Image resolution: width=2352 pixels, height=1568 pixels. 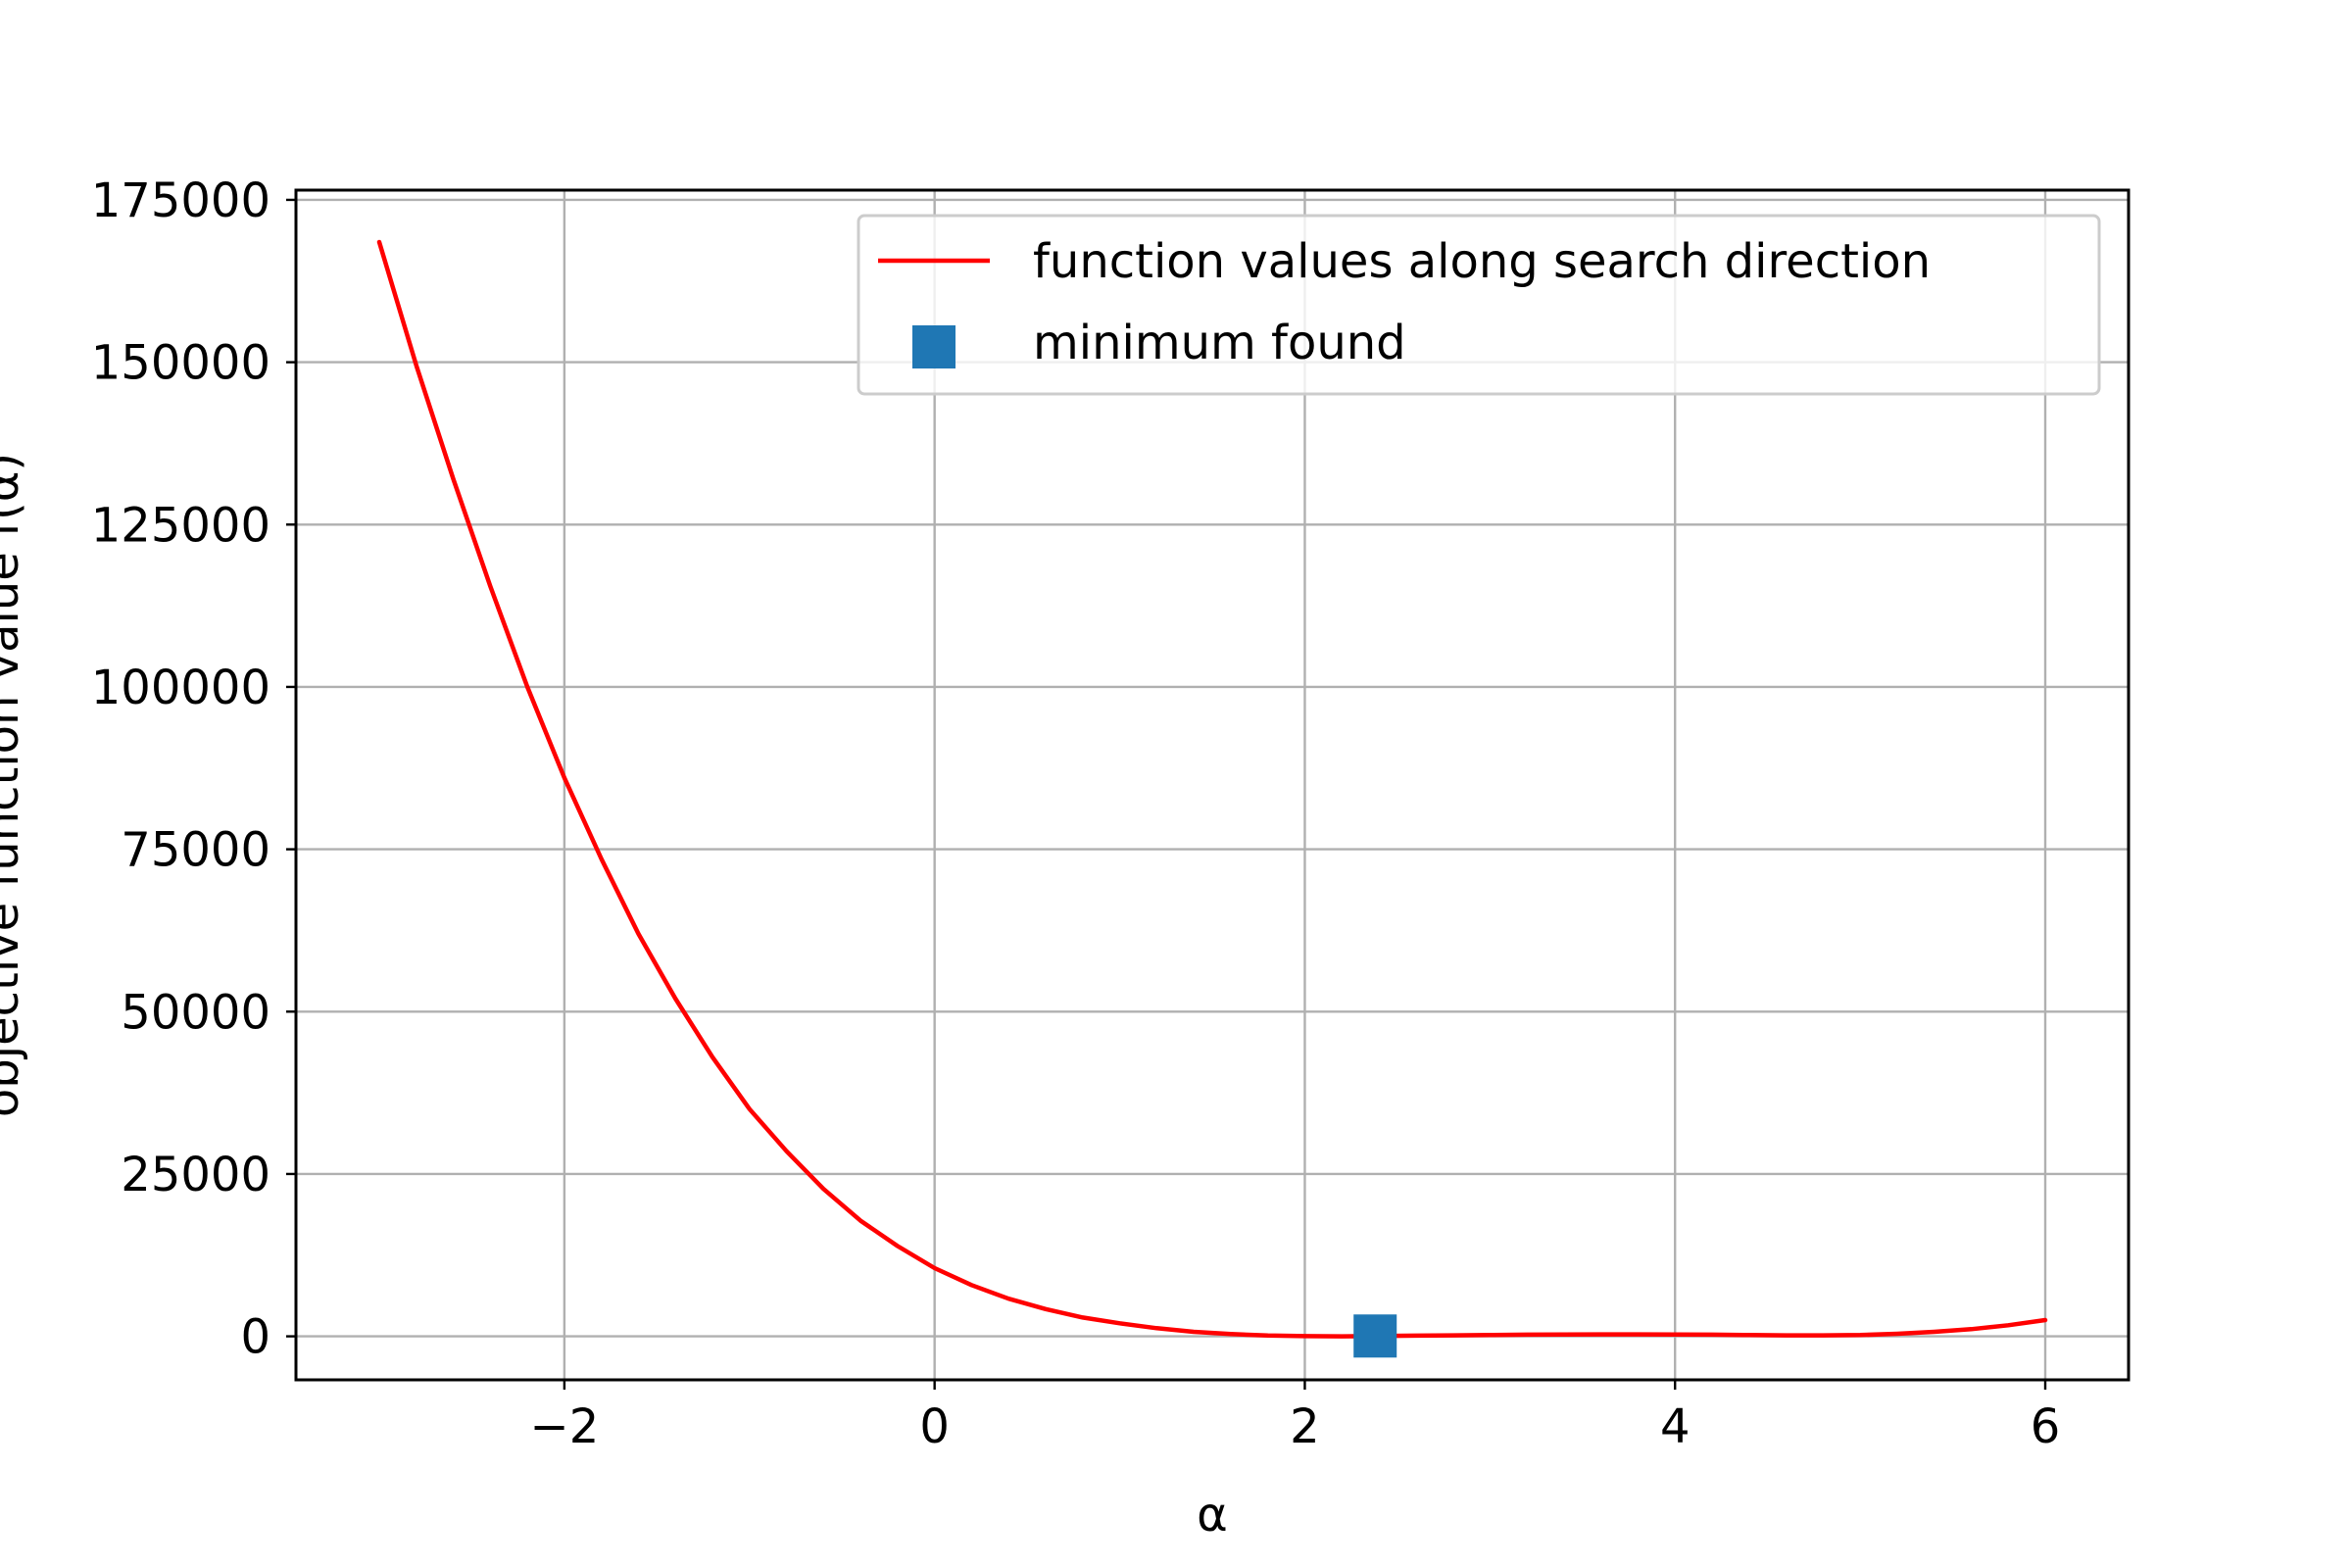 What do you see at coordinates (1482, 261) in the screenshot?
I see `legend-label-function-values: function values along search direction` at bounding box center [1482, 261].